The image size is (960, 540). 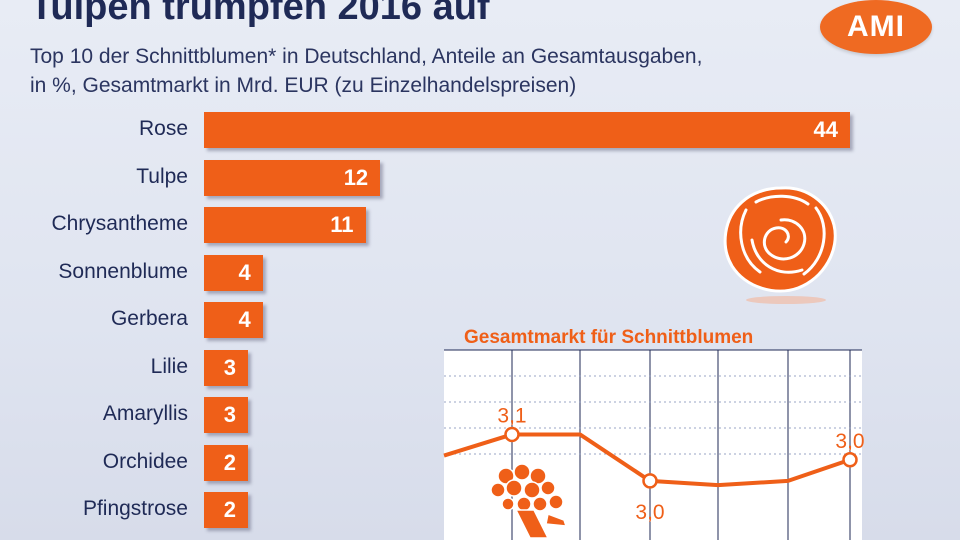 What do you see at coordinates (149, 318) in the screenshot?
I see `bar-label-4: Gerbera` at bounding box center [149, 318].